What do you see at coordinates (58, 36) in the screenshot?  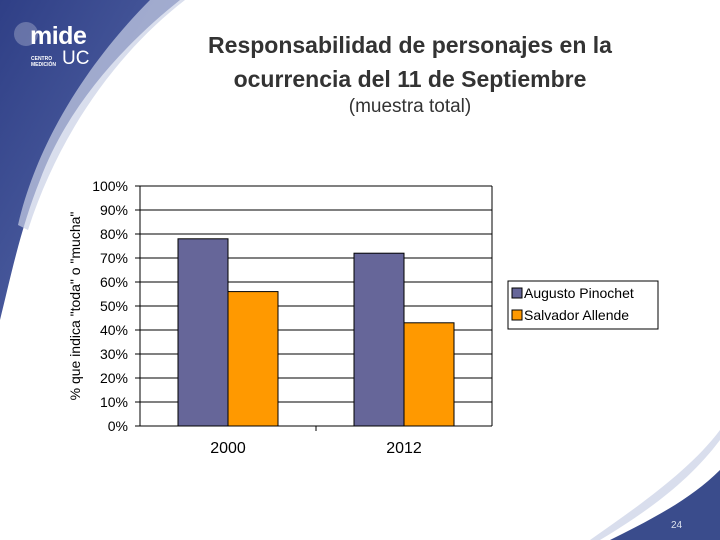 I see `logo-mide: mide` at bounding box center [58, 36].